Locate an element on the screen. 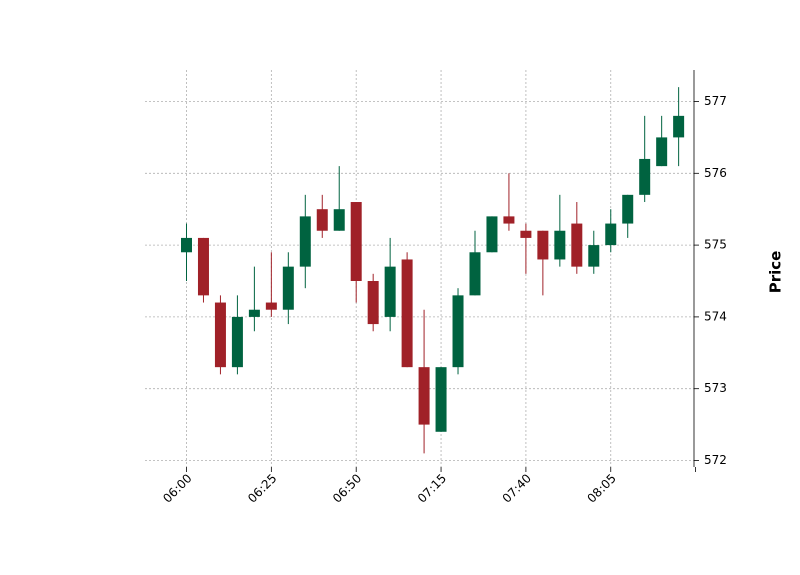  x-tick-label: 07:15 is located at coordinates (432, 488).